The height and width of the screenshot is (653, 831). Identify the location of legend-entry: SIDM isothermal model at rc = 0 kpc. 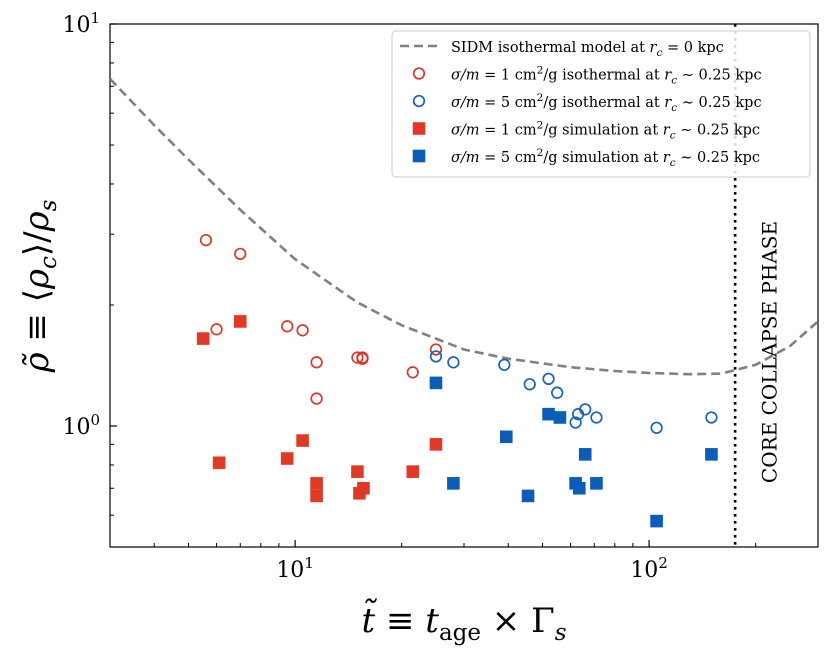
(562, 49).